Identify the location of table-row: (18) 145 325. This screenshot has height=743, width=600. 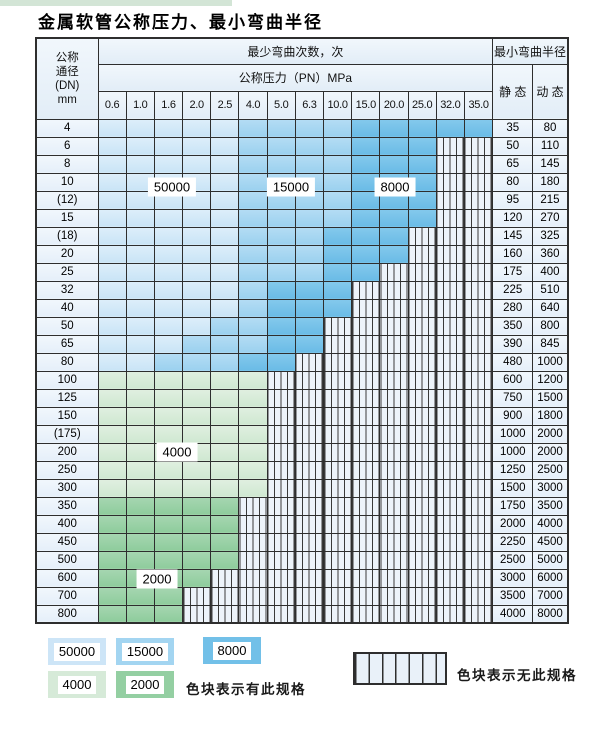
(302, 236).